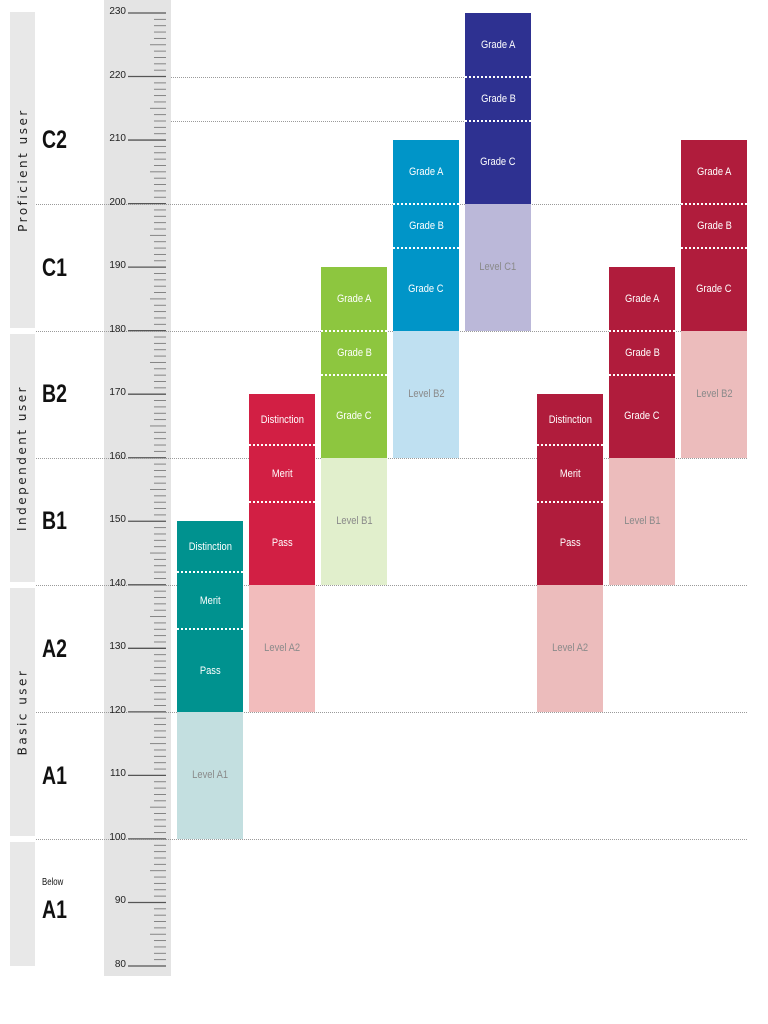 This screenshot has height=1024, width=768. What do you see at coordinates (53, 882) in the screenshot?
I see `cefr-level-below-prefix: Below` at bounding box center [53, 882].